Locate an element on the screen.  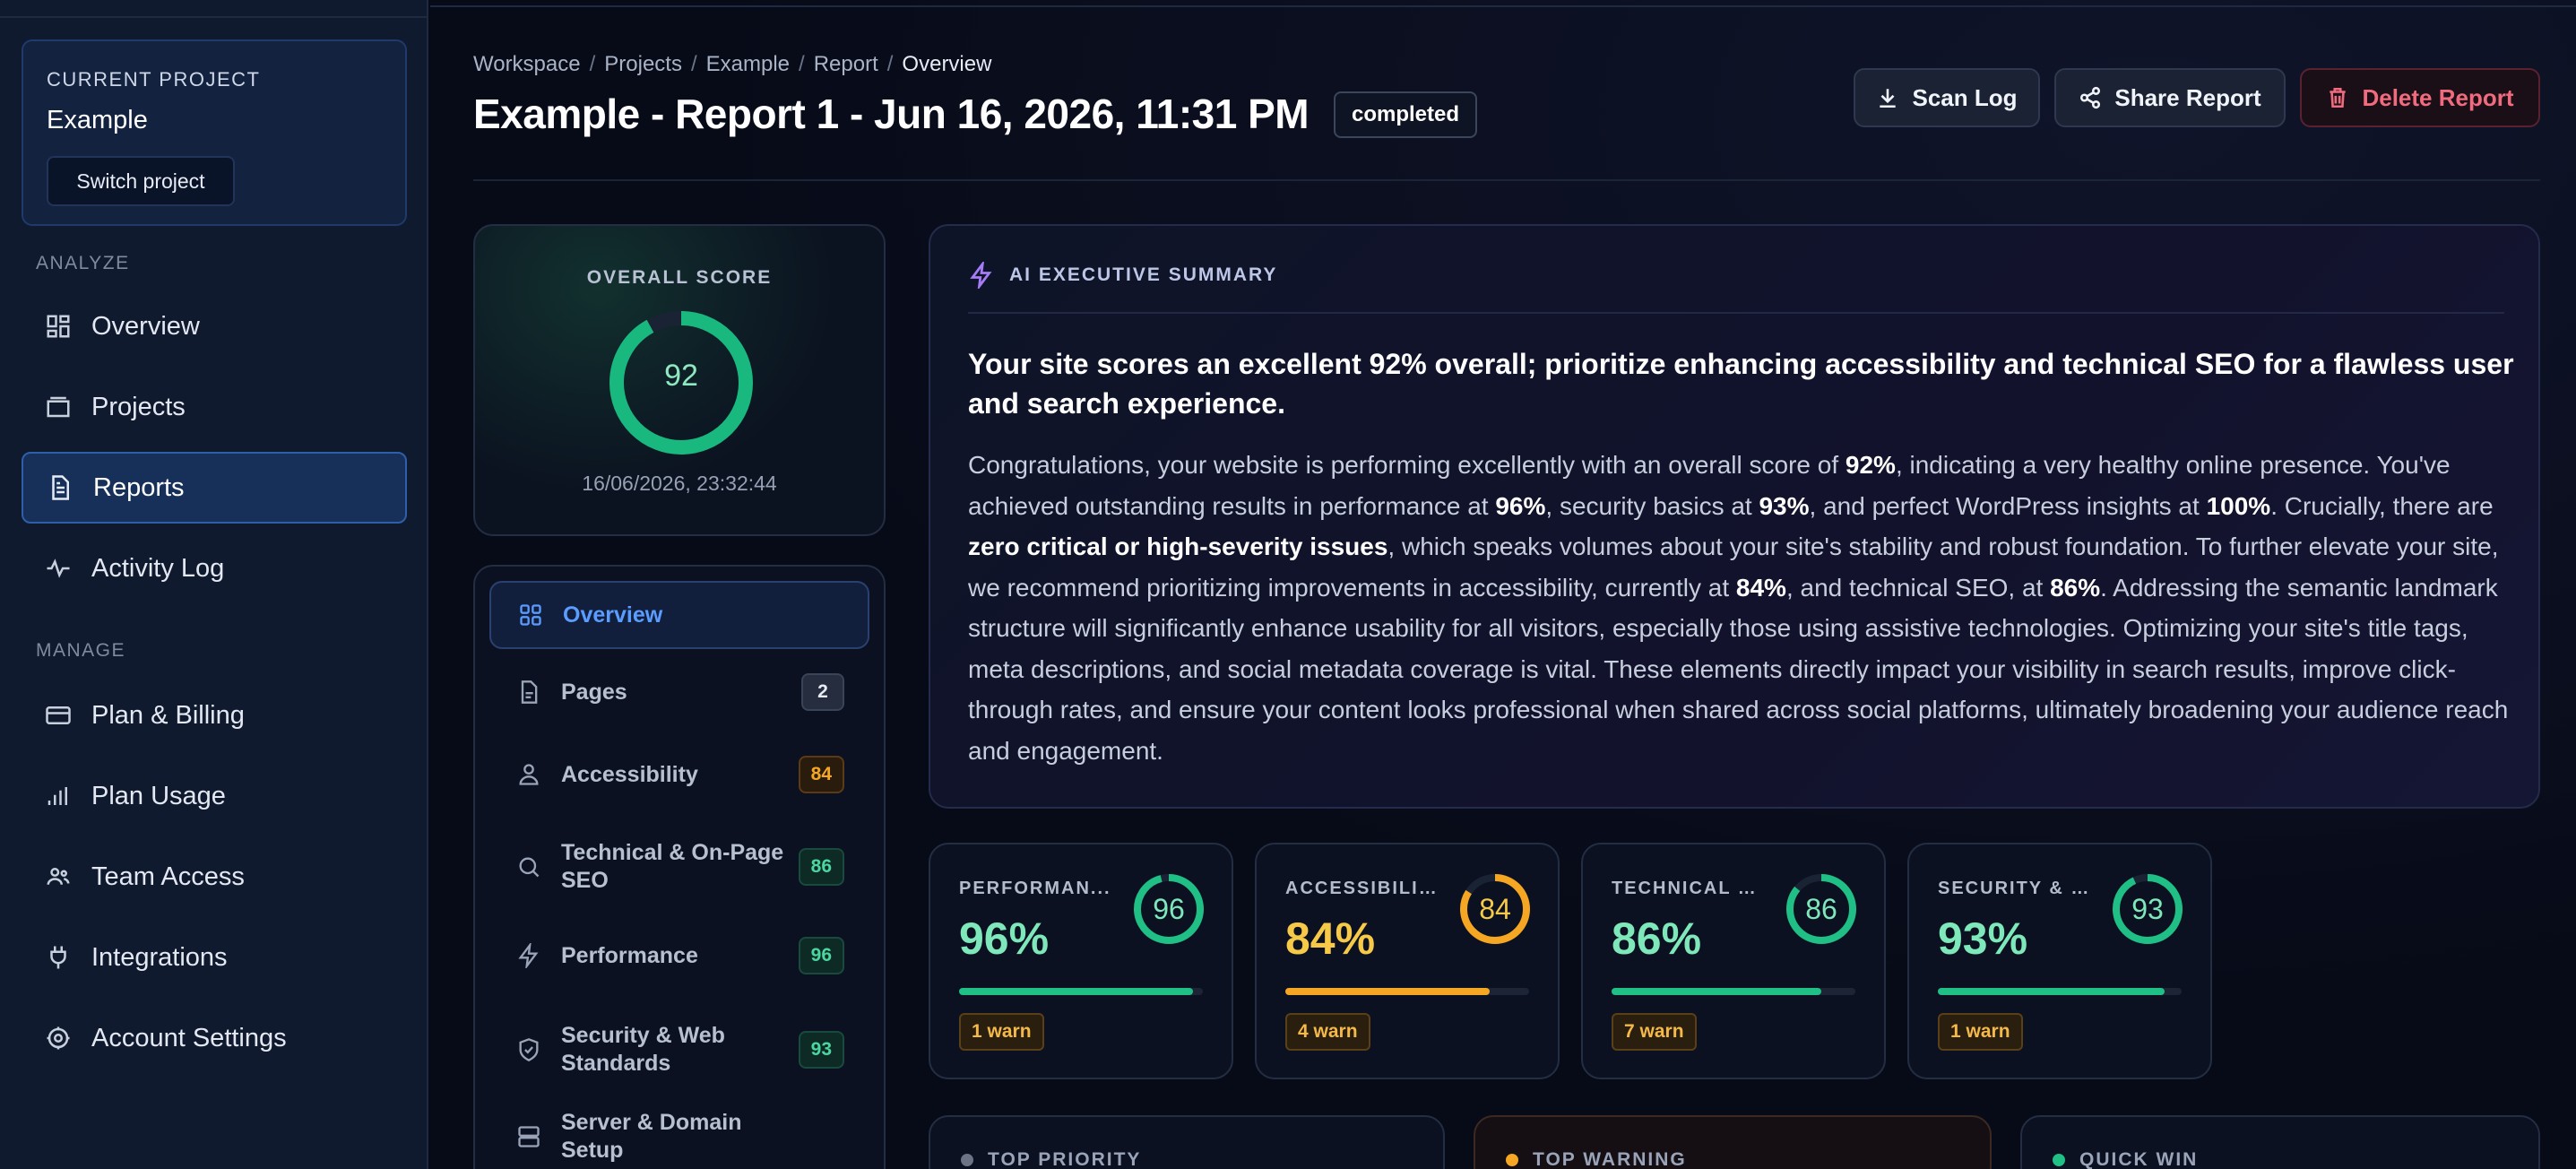
report-nav-server-domain: Server & Domain Setup is located at coordinates (679, 1136).